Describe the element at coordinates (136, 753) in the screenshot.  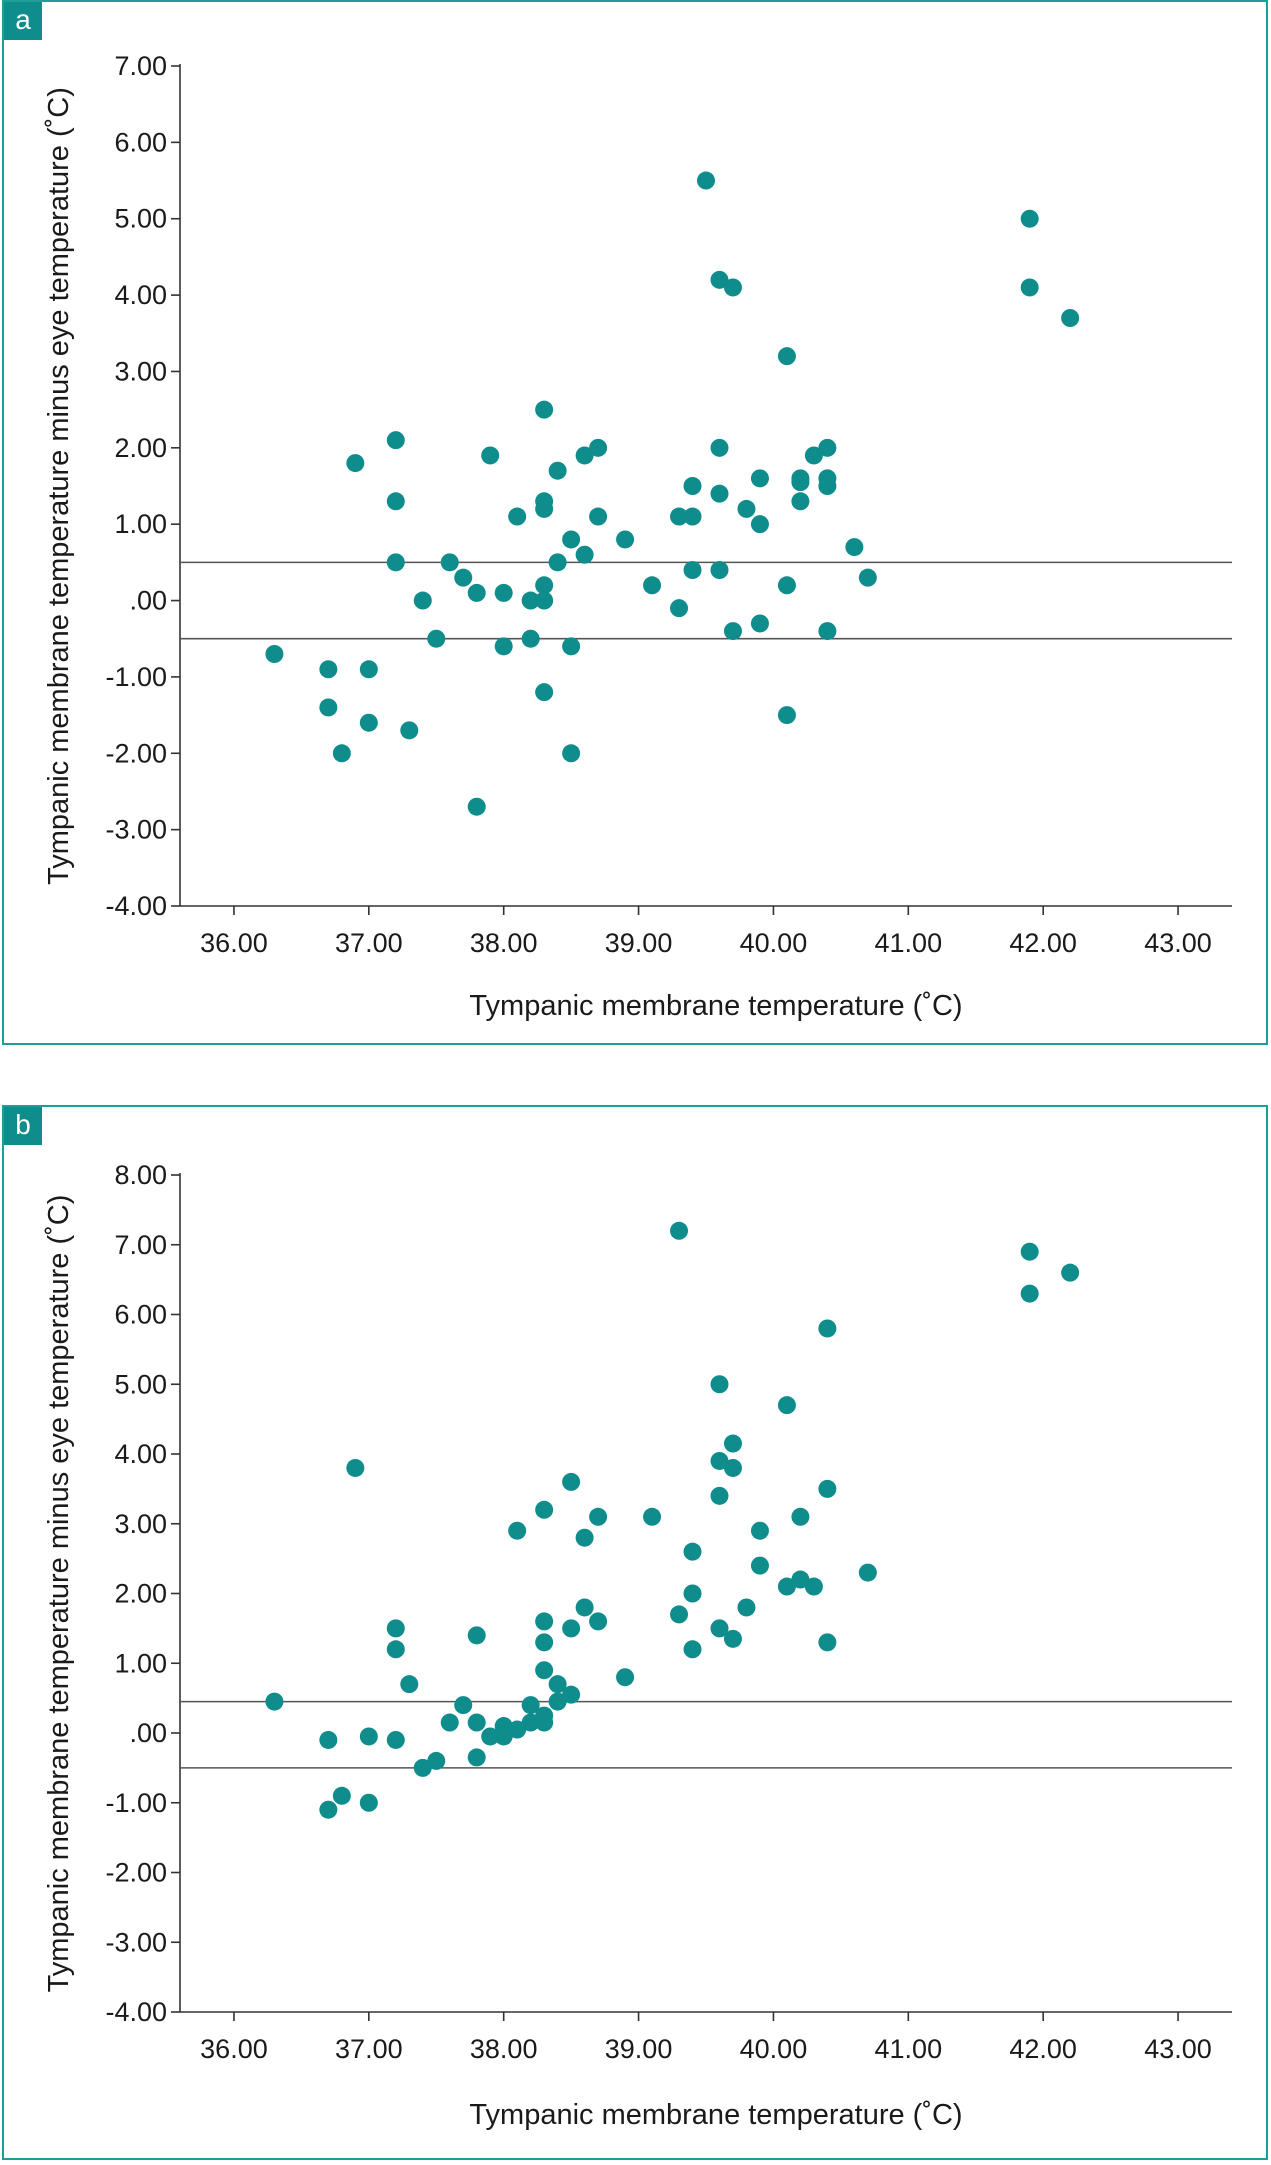
I see `y-tick-label-a: -2.00` at that location.